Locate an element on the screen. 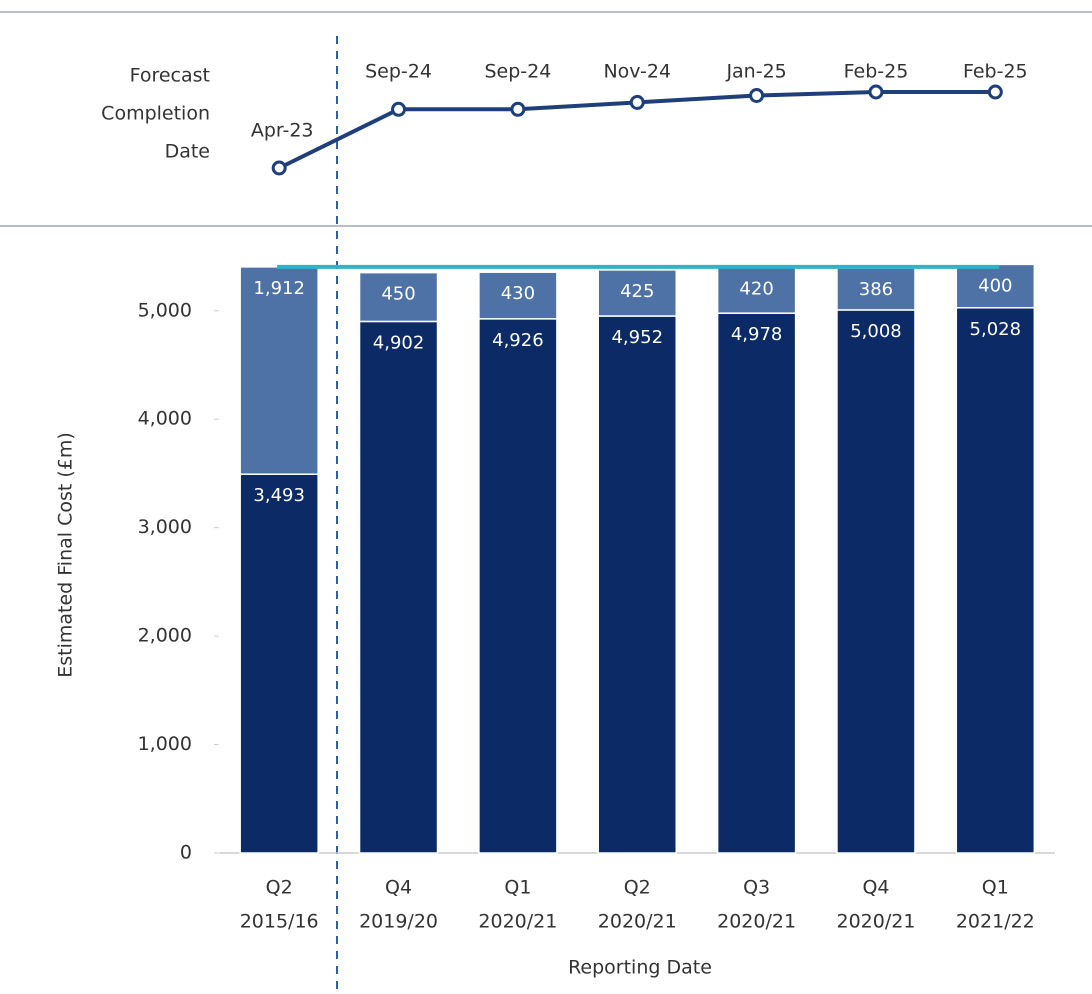 Image resolution: width=1092 pixels, height=994 pixels. data-label: Nov-24 is located at coordinates (637, 72).